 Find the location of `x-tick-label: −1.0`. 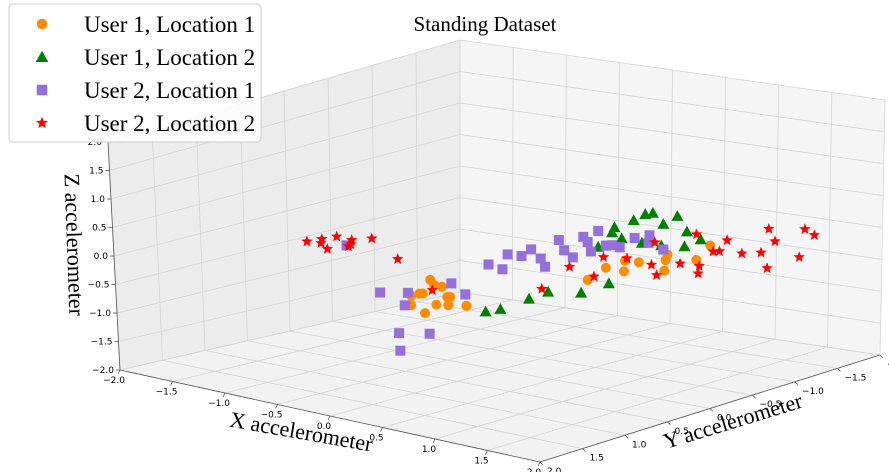

x-tick-label: −1.0 is located at coordinates (219, 404).